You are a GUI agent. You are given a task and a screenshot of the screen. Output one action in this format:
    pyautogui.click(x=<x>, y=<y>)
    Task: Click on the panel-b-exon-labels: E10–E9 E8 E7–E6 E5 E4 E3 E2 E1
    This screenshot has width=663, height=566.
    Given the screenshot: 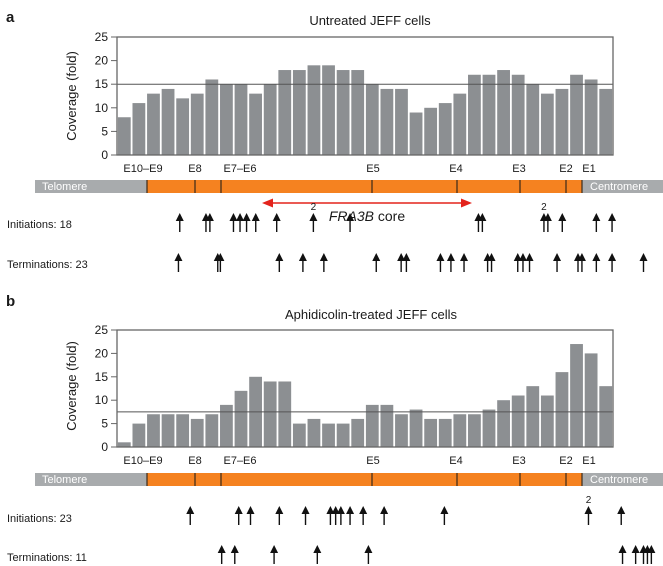 What is the action you would take?
    pyautogui.click(x=359, y=461)
    